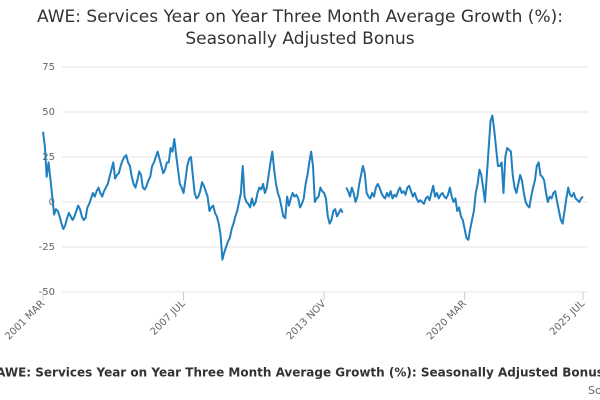  What do you see at coordinates (307, 320) in the screenshot?
I see `x-tick-label: 2013 NOV` at bounding box center [307, 320].